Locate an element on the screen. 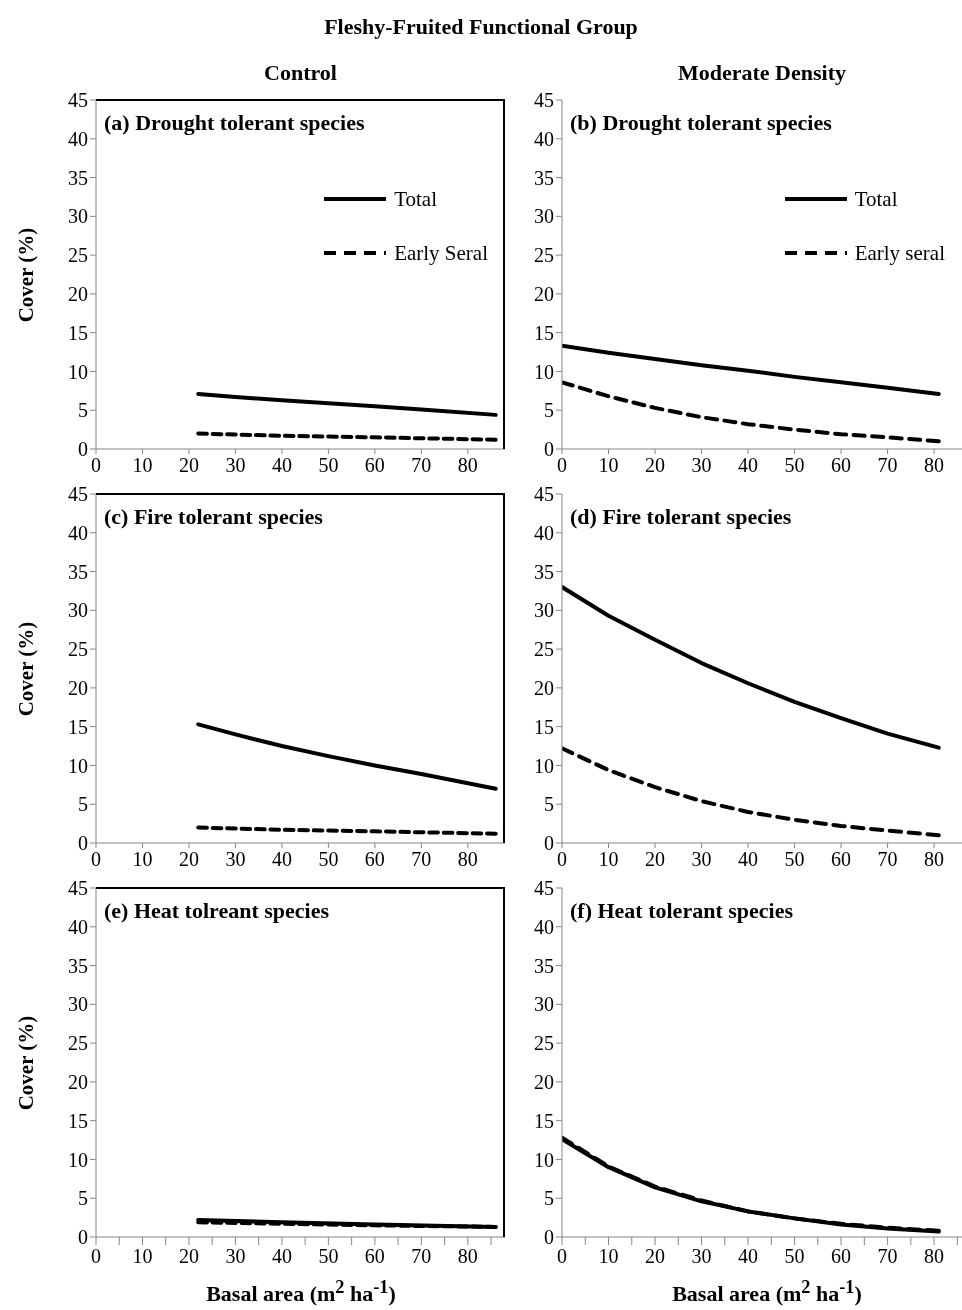 The height and width of the screenshot is (1310, 962). legend-label: Early seral is located at coordinates (899, 253).